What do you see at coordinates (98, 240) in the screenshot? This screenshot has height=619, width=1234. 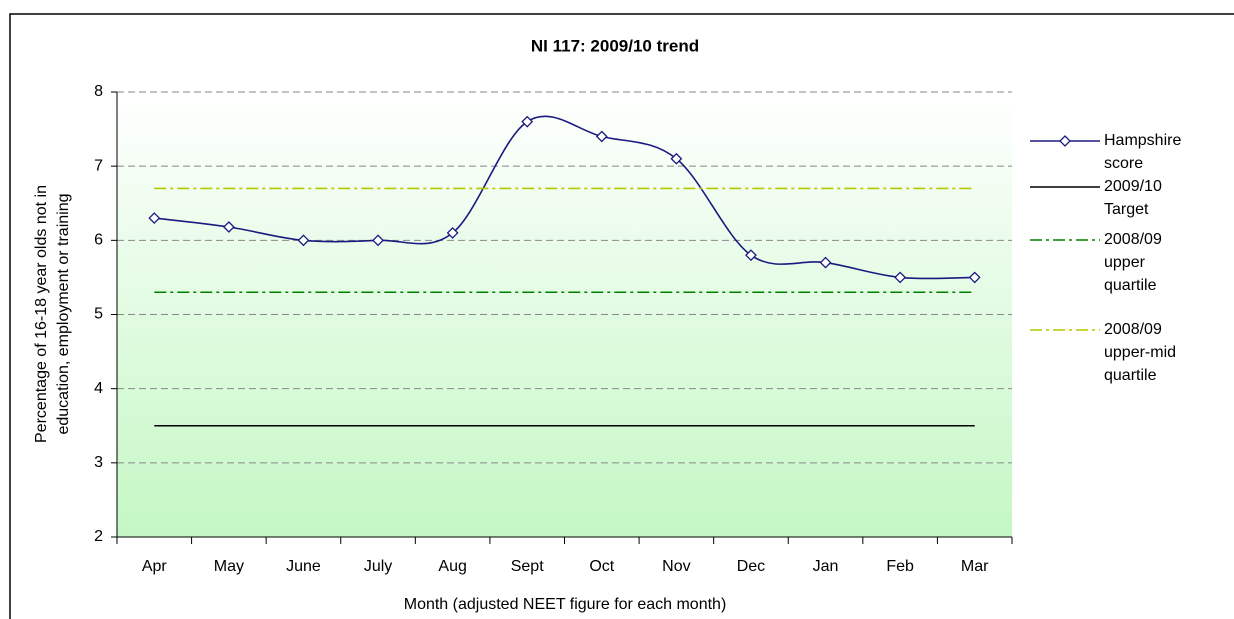 I see `y-tick-label: 6` at bounding box center [98, 240].